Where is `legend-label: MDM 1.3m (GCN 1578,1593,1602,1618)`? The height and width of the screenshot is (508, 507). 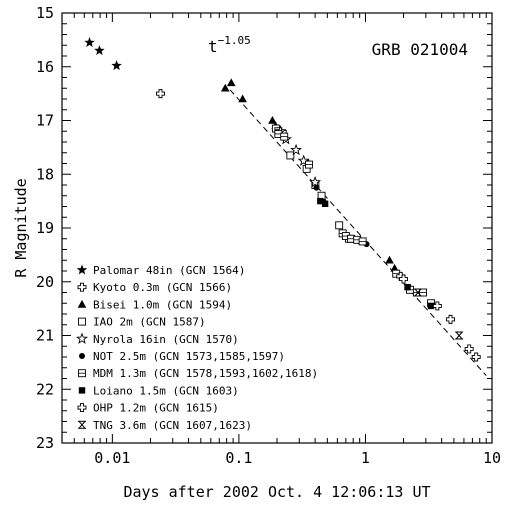
legend-label: MDM 1.3m (GCN 1578,1593,1602,1618) is located at coordinates (205, 373).